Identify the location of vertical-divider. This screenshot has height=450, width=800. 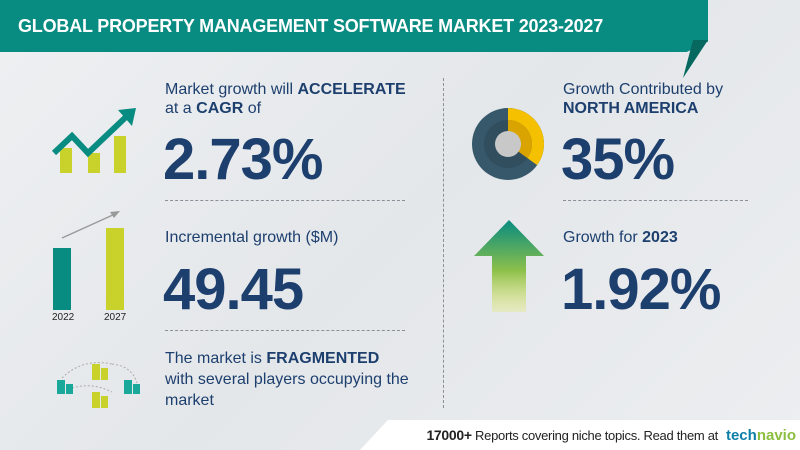
(443, 243).